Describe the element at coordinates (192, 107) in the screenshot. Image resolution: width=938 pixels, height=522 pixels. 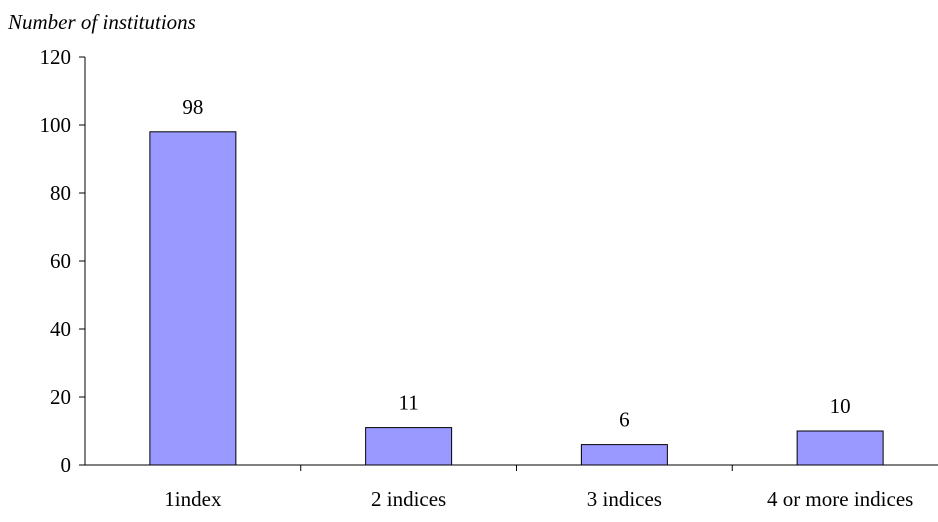
I see `data-label: 98` at that location.